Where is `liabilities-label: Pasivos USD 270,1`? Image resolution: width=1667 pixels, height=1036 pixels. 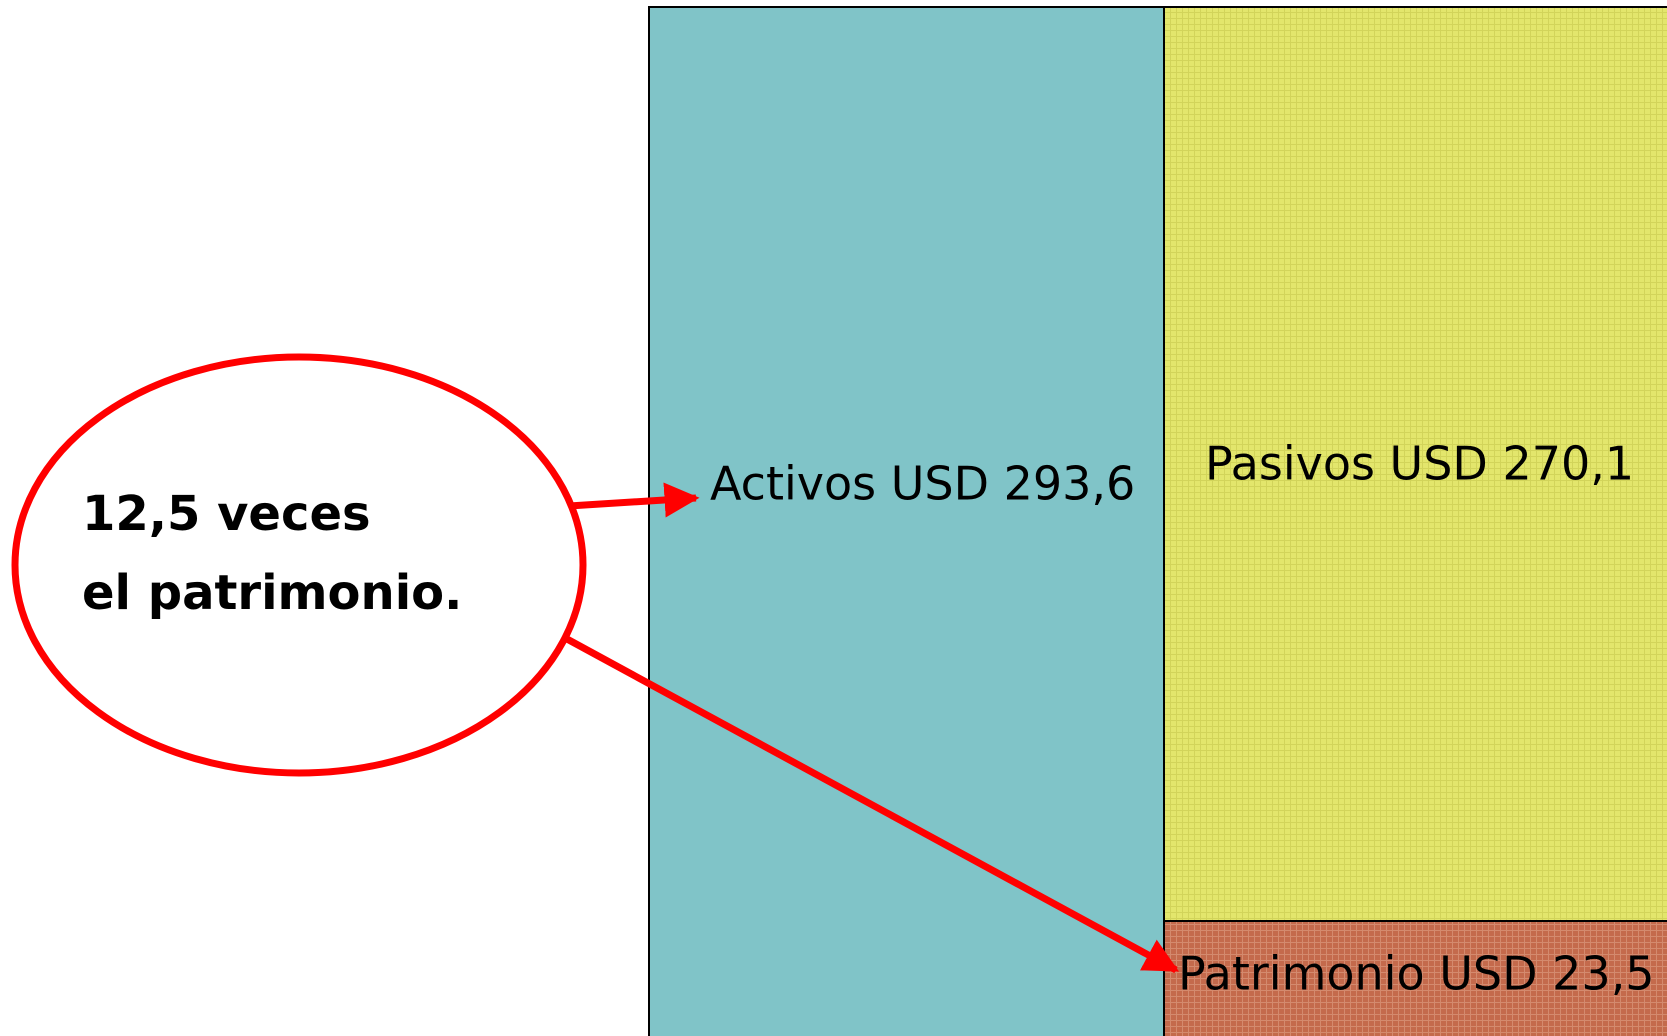
liabilities-label: Pasivos USD 270,1 is located at coordinates (1419, 464).